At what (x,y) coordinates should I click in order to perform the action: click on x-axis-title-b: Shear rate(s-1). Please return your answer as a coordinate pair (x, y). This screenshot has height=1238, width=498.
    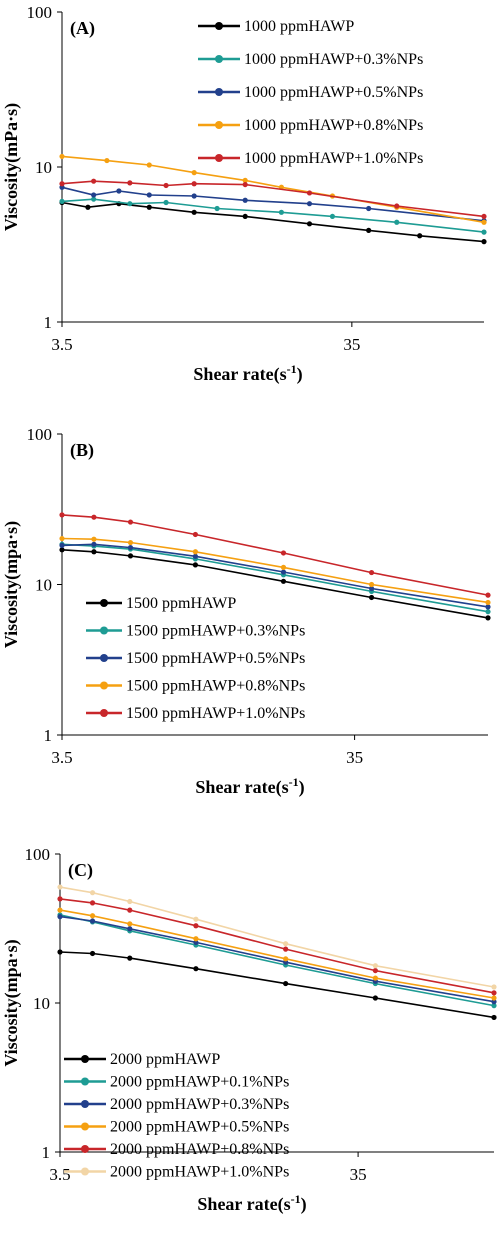
    Looking at the image, I should click on (249, 786).